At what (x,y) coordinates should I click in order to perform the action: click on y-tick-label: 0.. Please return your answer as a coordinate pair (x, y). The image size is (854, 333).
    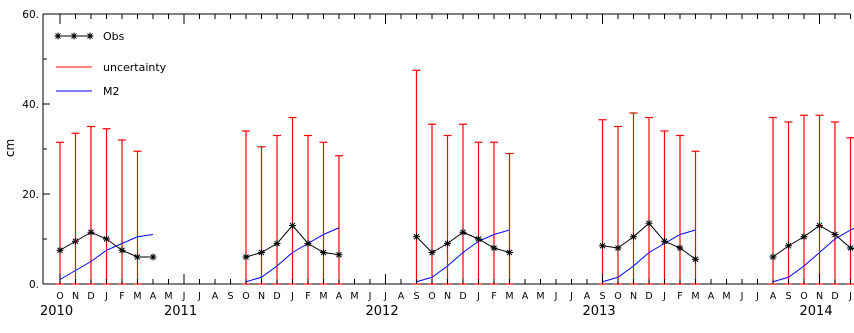
    Looking at the image, I should click on (34, 285).